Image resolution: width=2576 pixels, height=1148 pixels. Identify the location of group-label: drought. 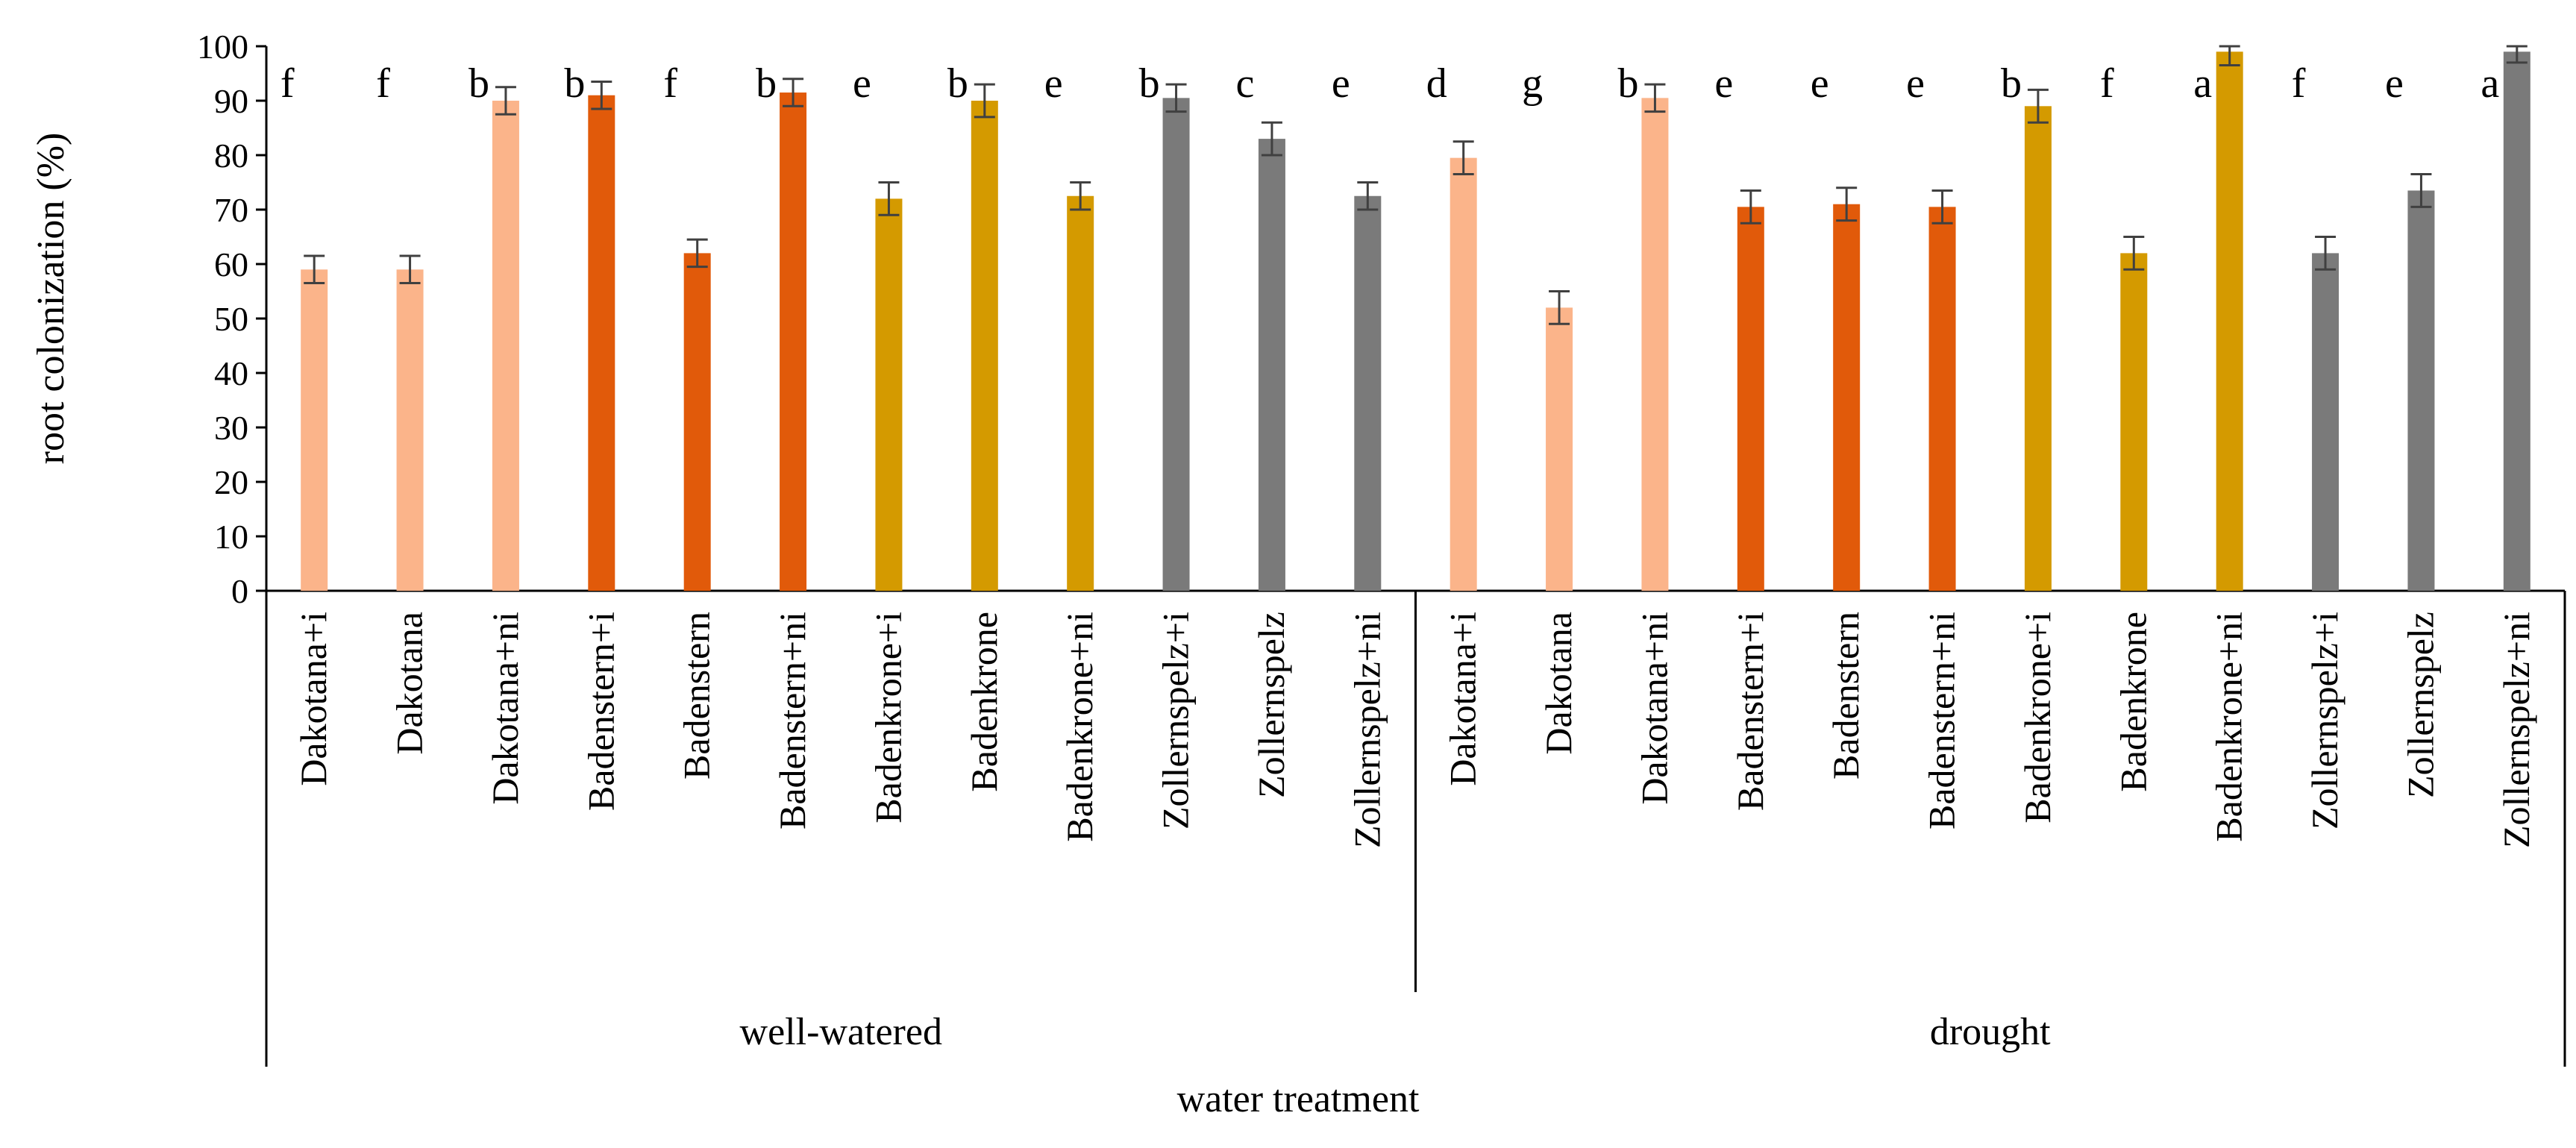
(1991, 1032).